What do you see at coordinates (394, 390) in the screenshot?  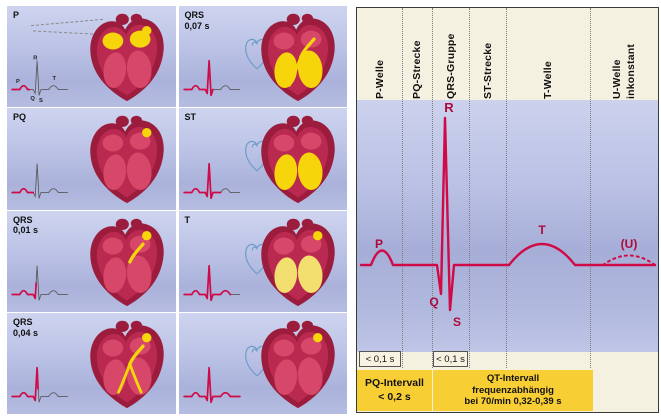 I see `pq-interval-box: PQ-Intervall < 0,2 s` at bounding box center [394, 390].